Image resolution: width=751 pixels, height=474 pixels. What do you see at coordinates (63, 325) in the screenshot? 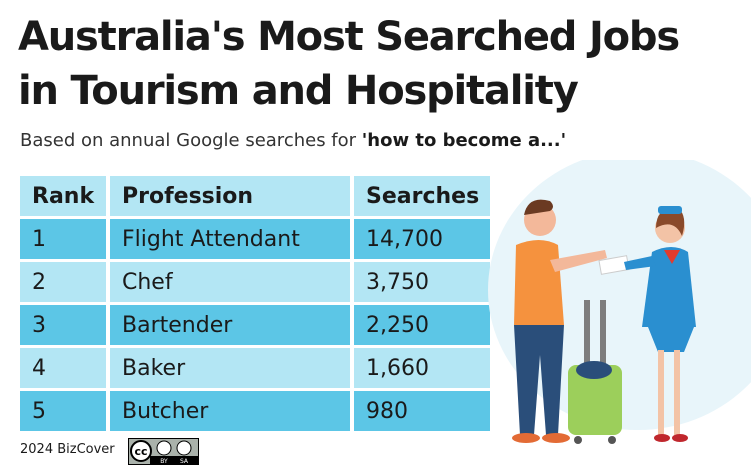
I see `table-cell: 3` at bounding box center [63, 325].